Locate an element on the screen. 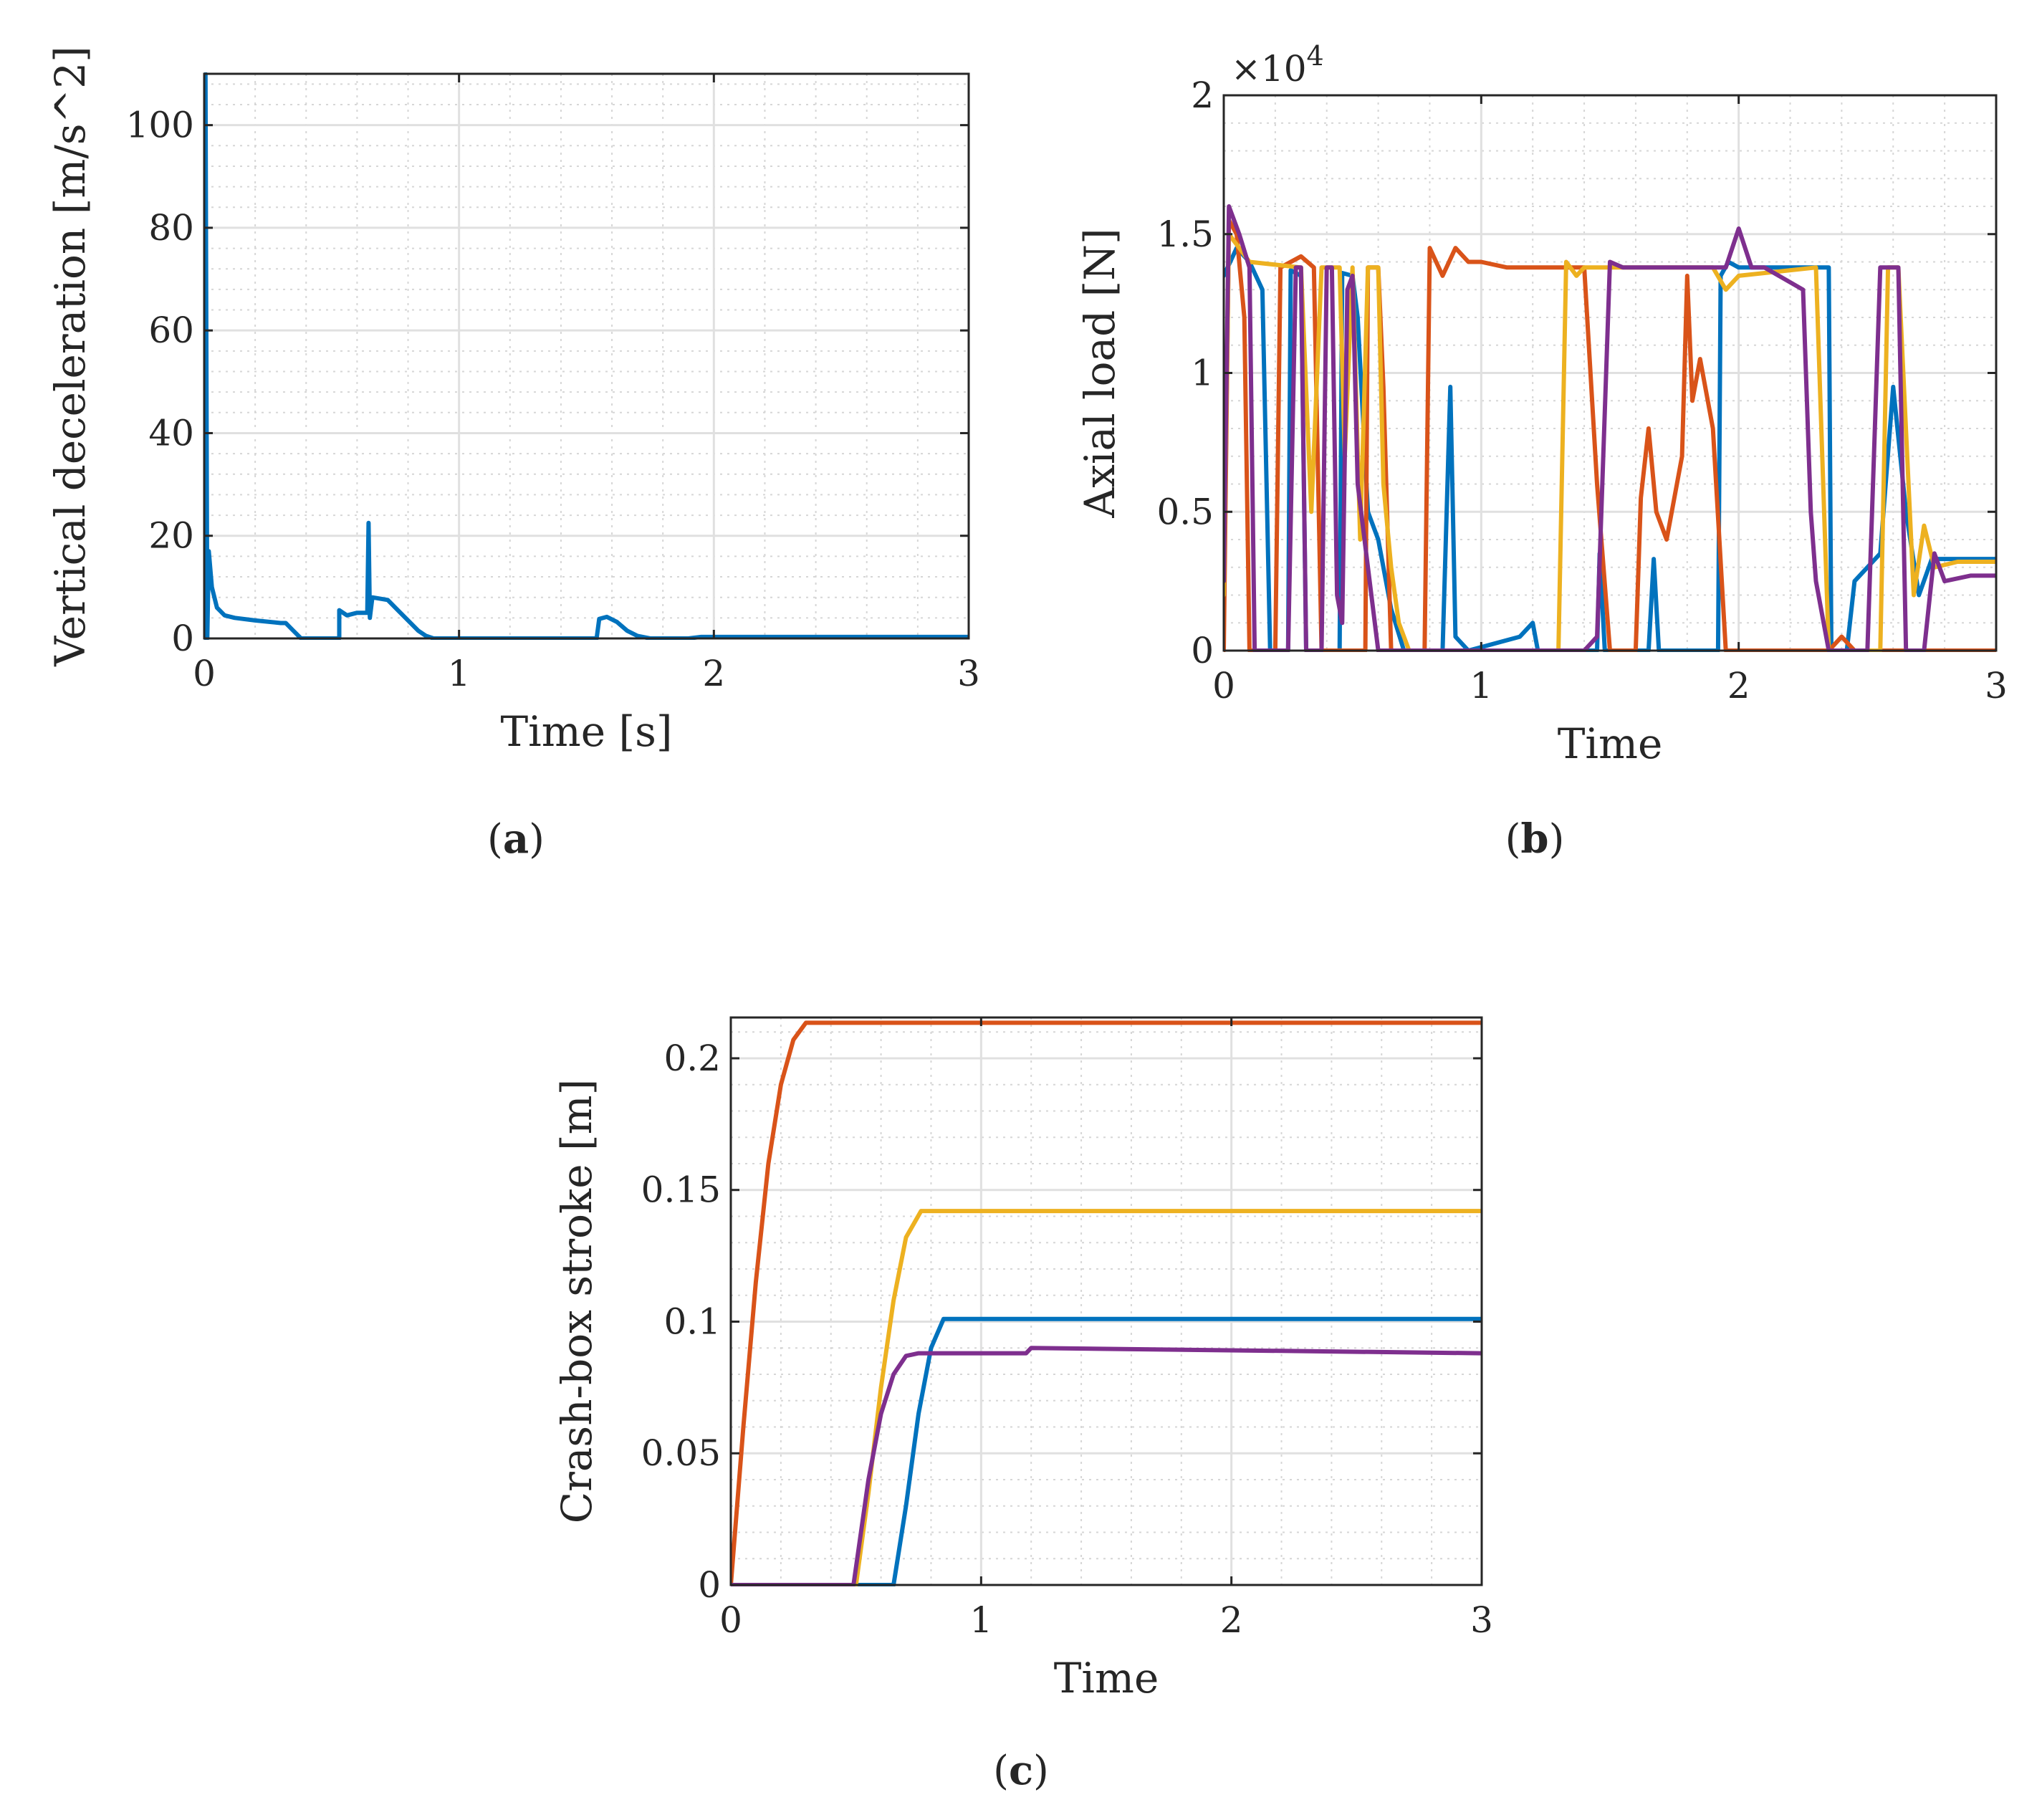  y-axis-label: Crash-box stroke [m] is located at coordinates (576, 1301).